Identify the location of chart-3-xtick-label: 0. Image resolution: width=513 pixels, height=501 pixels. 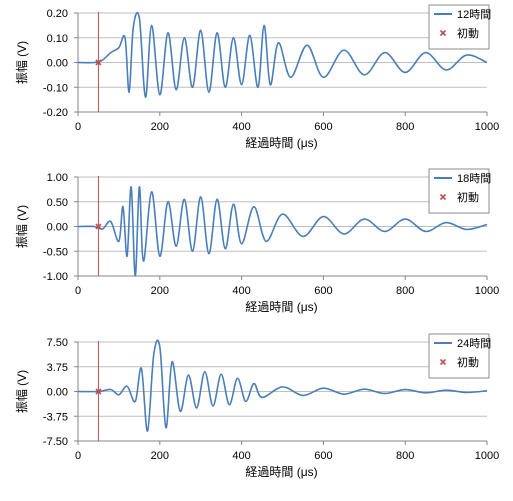
(78, 456).